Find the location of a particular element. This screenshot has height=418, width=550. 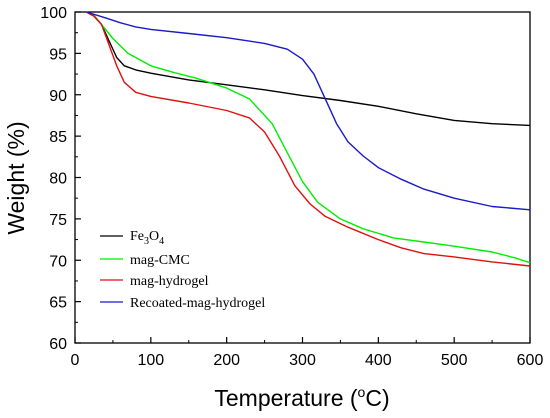

x-axis: 0 100 200 300 400 500 600 is located at coordinates (307, 353).